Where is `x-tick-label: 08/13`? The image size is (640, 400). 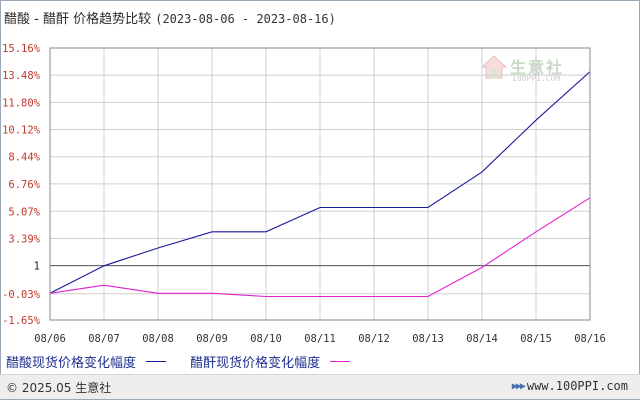
x-tick-label: 08/13 is located at coordinates (428, 339).